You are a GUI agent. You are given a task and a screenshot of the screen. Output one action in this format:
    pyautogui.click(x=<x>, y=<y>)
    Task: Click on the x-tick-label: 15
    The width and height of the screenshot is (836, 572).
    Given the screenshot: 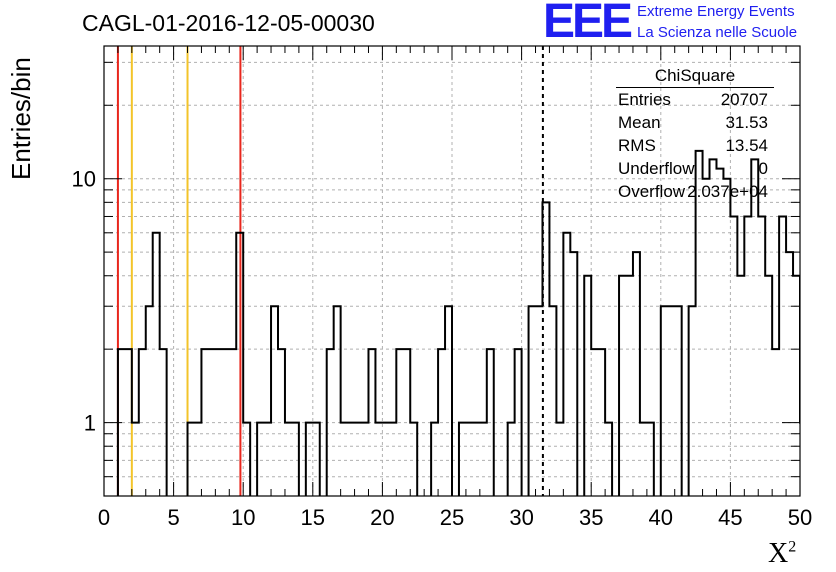 What is the action you would take?
    pyautogui.click(x=313, y=517)
    